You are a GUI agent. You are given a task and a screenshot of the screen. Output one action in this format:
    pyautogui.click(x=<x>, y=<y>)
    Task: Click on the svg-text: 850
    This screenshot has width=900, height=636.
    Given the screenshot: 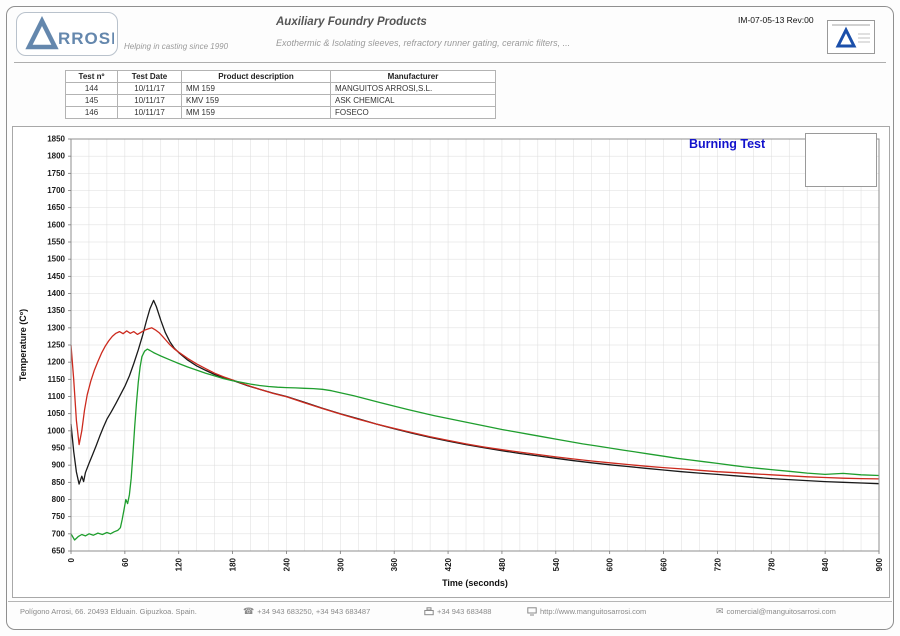 What is the action you would take?
    pyautogui.click(x=59, y=482)
    